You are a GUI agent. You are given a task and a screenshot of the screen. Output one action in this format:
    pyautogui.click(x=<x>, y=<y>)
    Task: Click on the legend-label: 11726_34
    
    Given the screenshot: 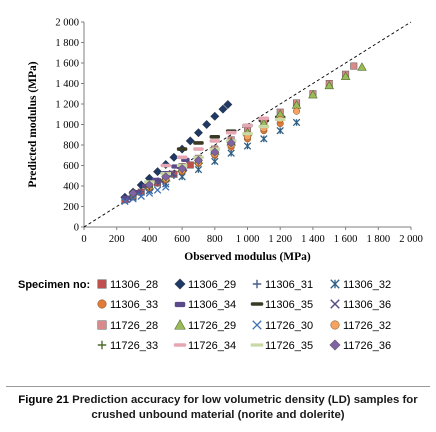 What is the action you would take?
    pyautogui.click(x=212, y=346)
    